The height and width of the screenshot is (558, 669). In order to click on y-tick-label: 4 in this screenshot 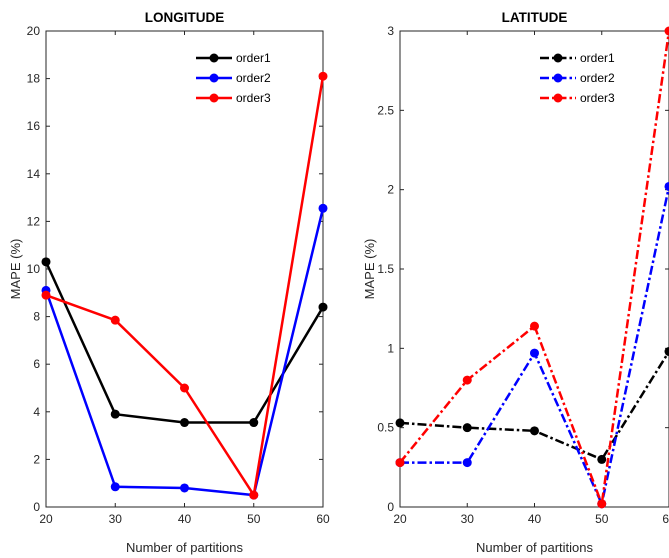, I will do `click(36, 412)`.